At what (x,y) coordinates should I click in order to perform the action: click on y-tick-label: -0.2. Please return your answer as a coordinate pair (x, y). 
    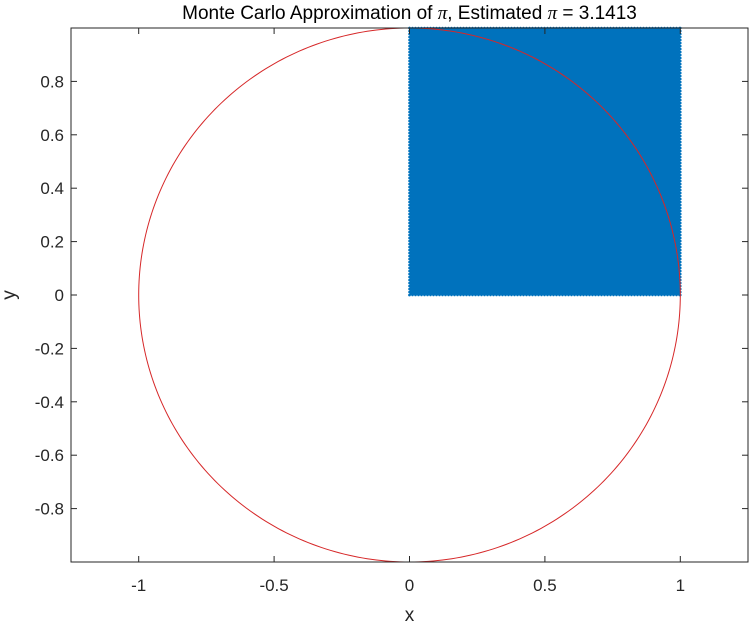
    Looking at the image, I should click on (49, 348).